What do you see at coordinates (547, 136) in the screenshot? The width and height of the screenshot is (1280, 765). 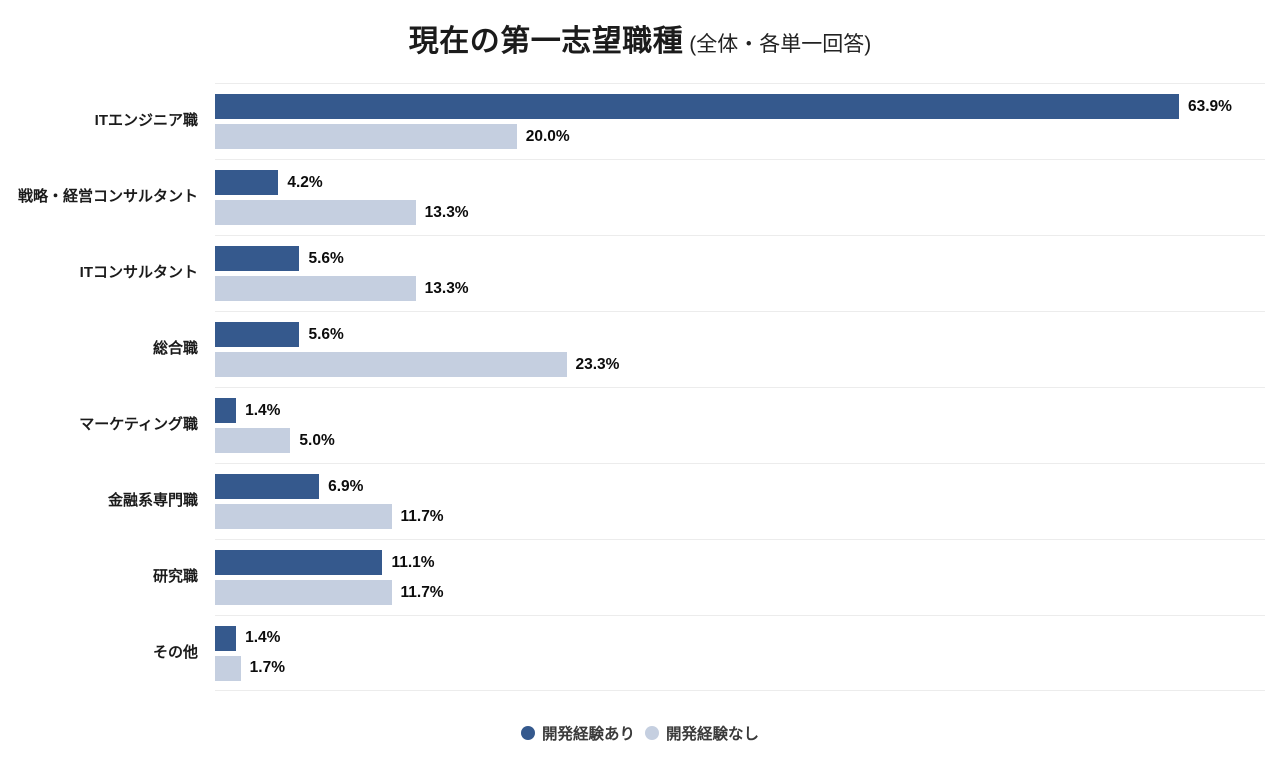 I see `value-label: 20.0%` at bounding box center [547, 136].